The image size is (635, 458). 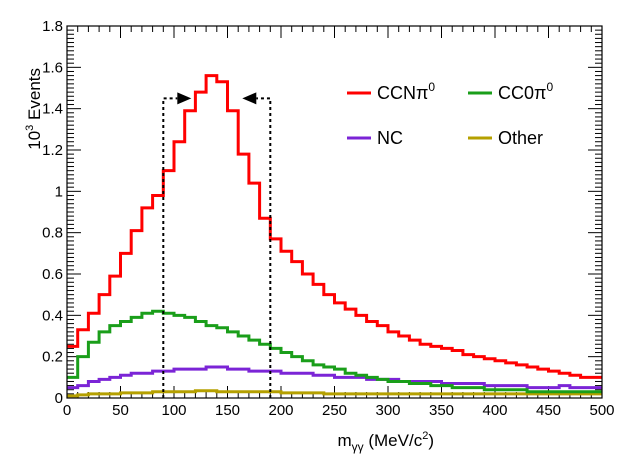 I want to click on y-tick-label: 0, so click(x=59, y=398).